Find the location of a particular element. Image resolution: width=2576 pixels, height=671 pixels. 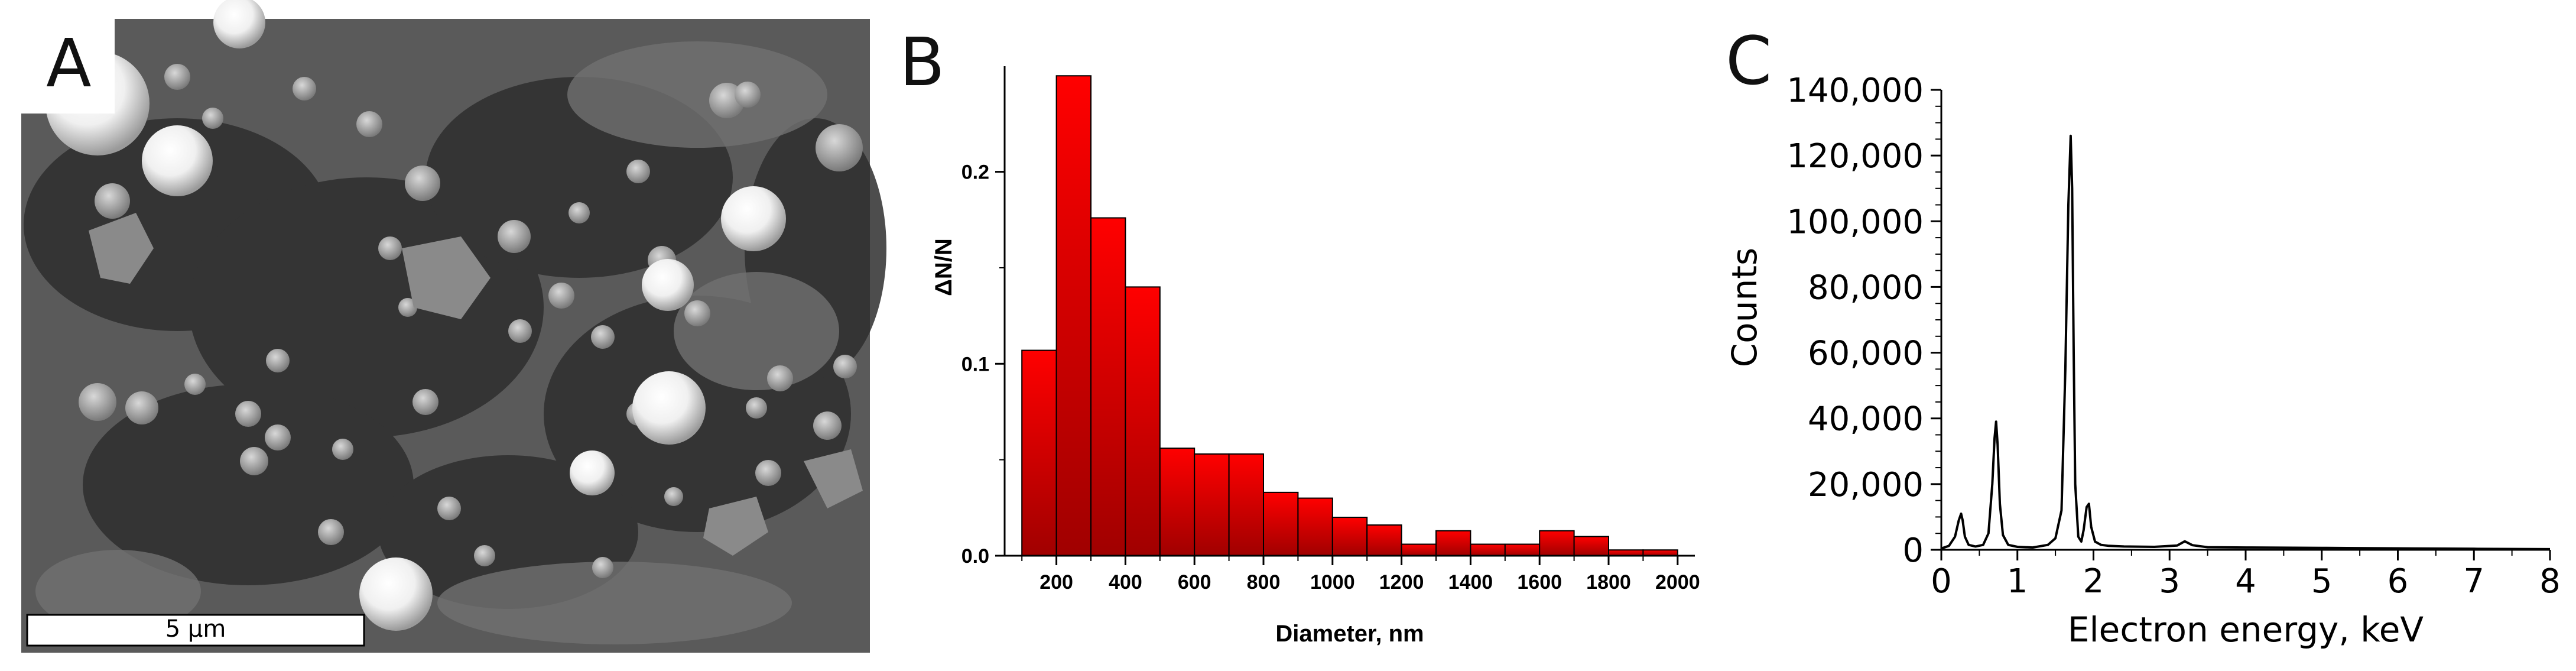

x-tick-label: 5 is located at coordinates (2322, 581).